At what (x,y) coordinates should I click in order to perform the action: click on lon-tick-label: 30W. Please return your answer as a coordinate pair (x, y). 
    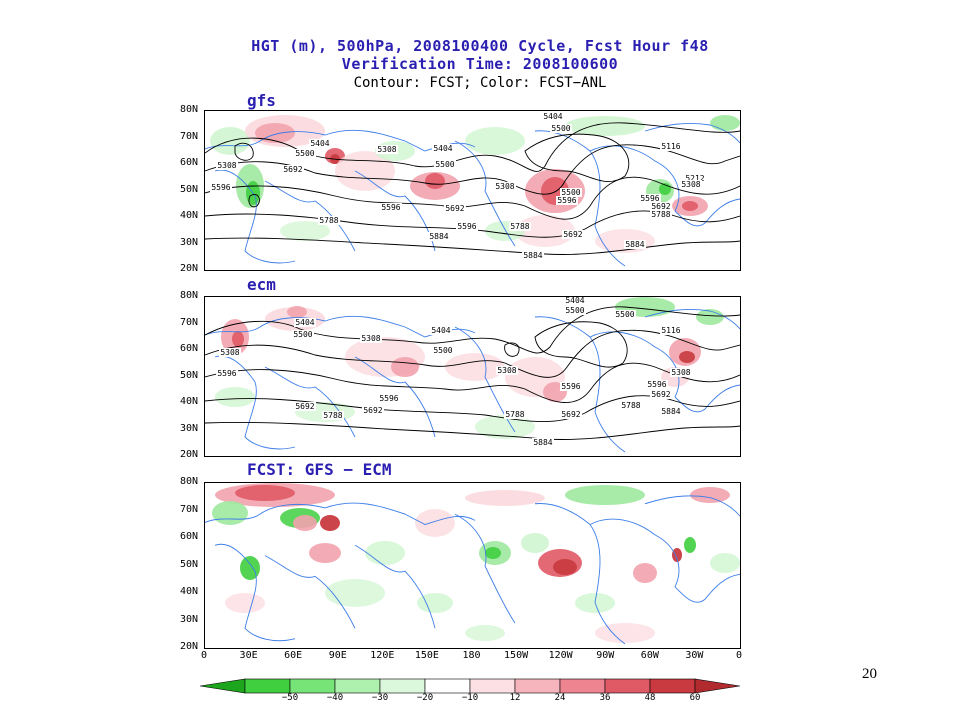
    Looking at the image, I should click on (694, 655).